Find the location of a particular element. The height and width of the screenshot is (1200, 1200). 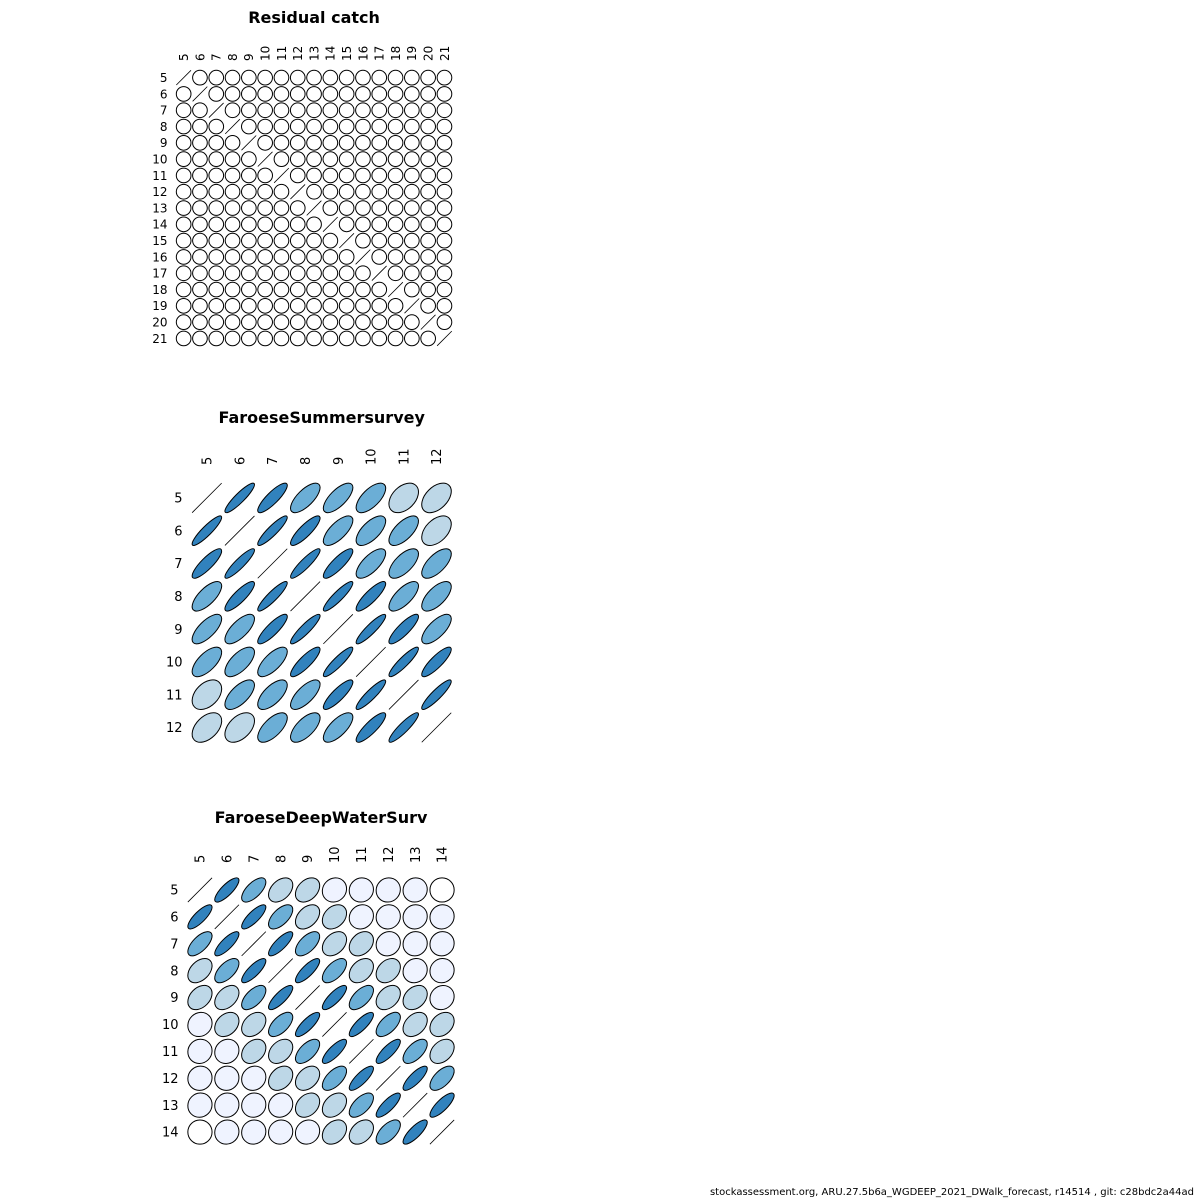

column-label: 6 is located at coordinates (228, 859).